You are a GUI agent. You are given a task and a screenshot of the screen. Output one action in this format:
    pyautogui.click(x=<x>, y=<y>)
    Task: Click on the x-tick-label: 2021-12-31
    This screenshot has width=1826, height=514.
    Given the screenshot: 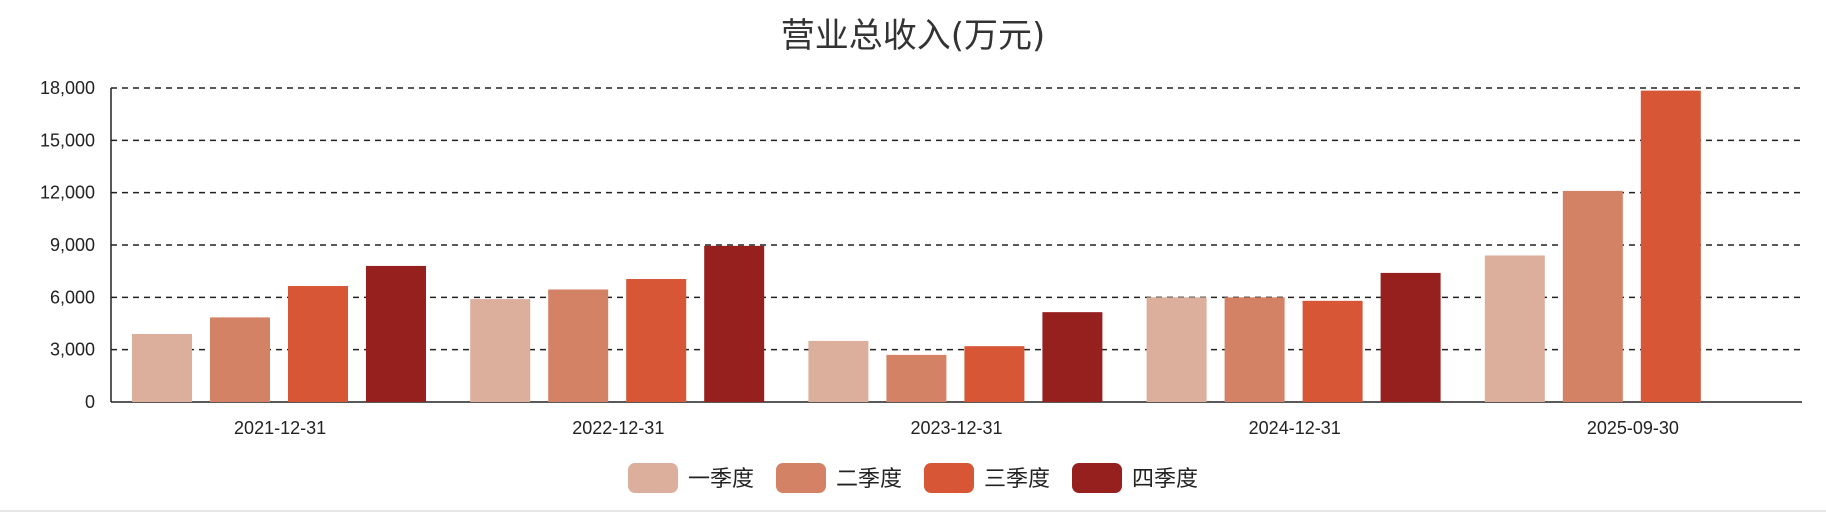 What is the action you would take?
    pyautogui.click(x=280, y=428)
    